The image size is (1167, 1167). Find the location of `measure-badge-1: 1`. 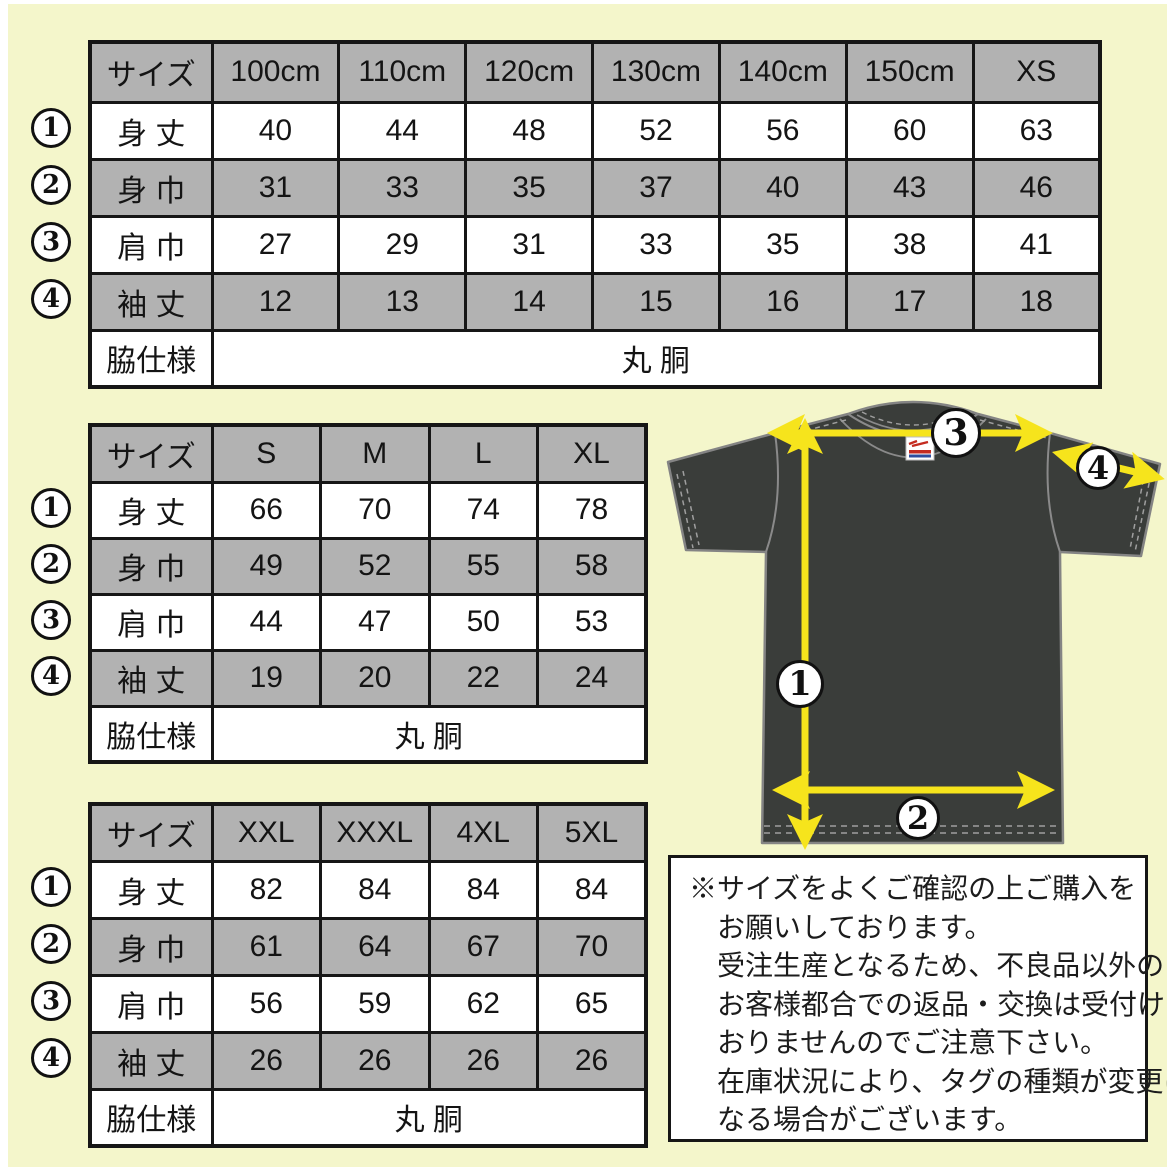

measure-badge-1: 1 is located at coordinates (800, 684).